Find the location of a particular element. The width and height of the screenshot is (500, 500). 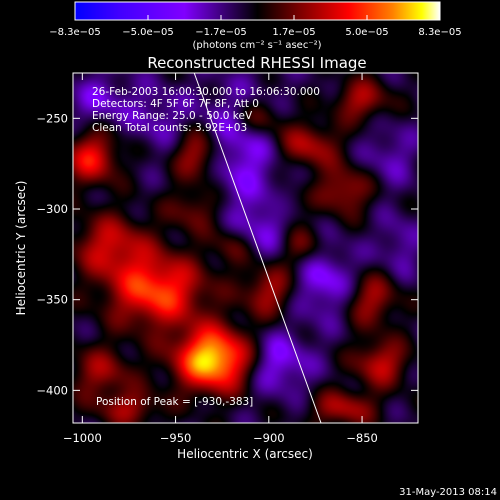

footer-date: 31-May-2013 08:14 is located at coordinates (448, 492).